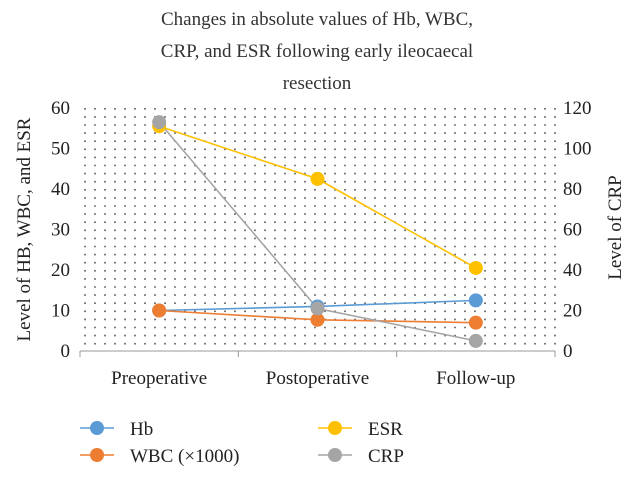 The width and height of the screenshot is (634, 477). Describe the element at coordinates (60, 189) in the screenshot. I see `y-tick-label-left: 40` at that location.